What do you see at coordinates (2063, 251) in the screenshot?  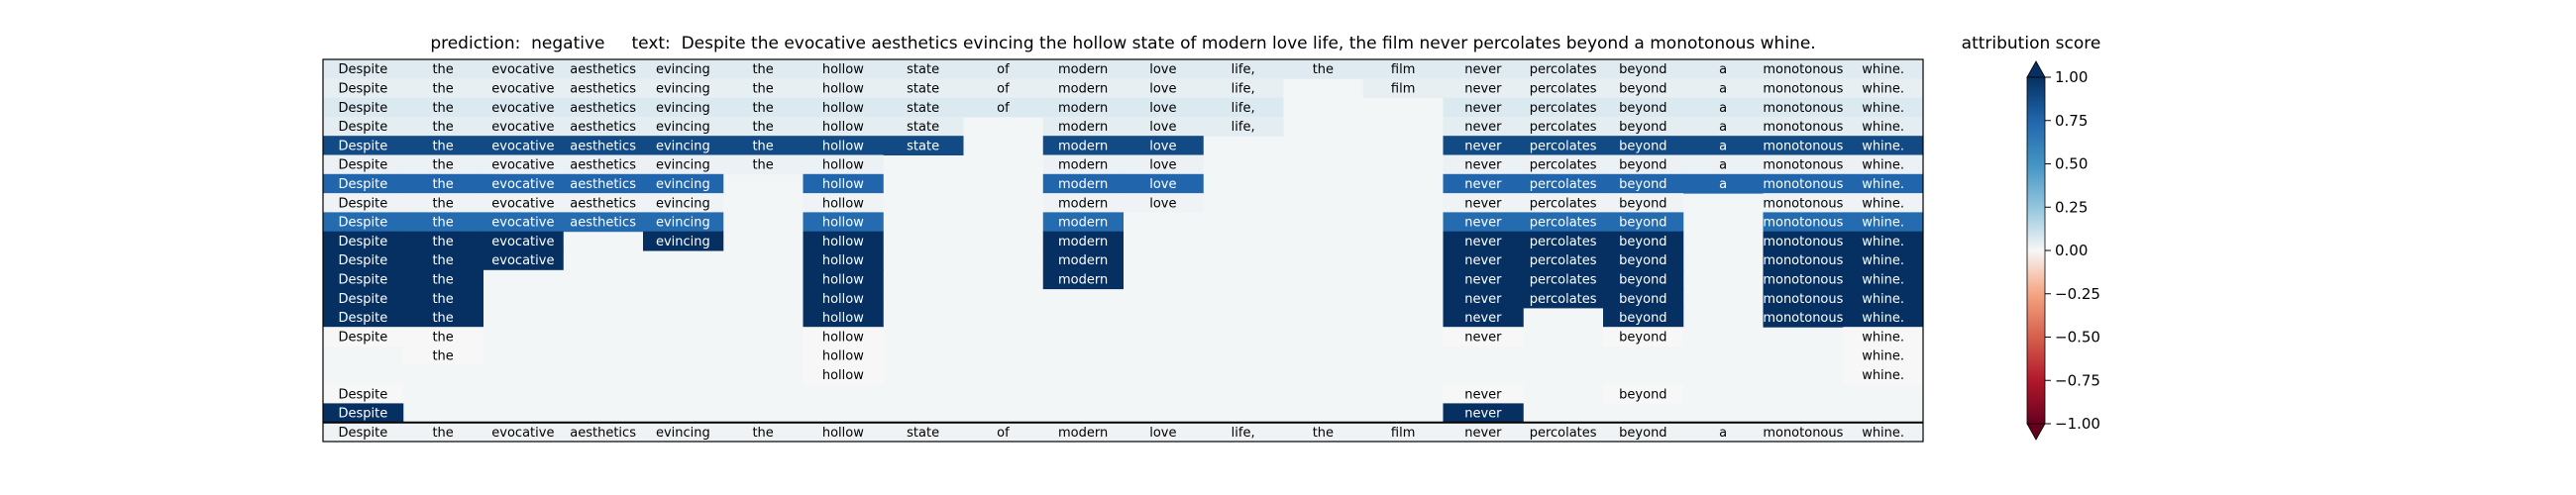 I see `colorbar: 1.00 0.75 0.50 0.25 0.00 −0.25 −0.50 −0.75 −1.00` at bounding box center [2063, 251].